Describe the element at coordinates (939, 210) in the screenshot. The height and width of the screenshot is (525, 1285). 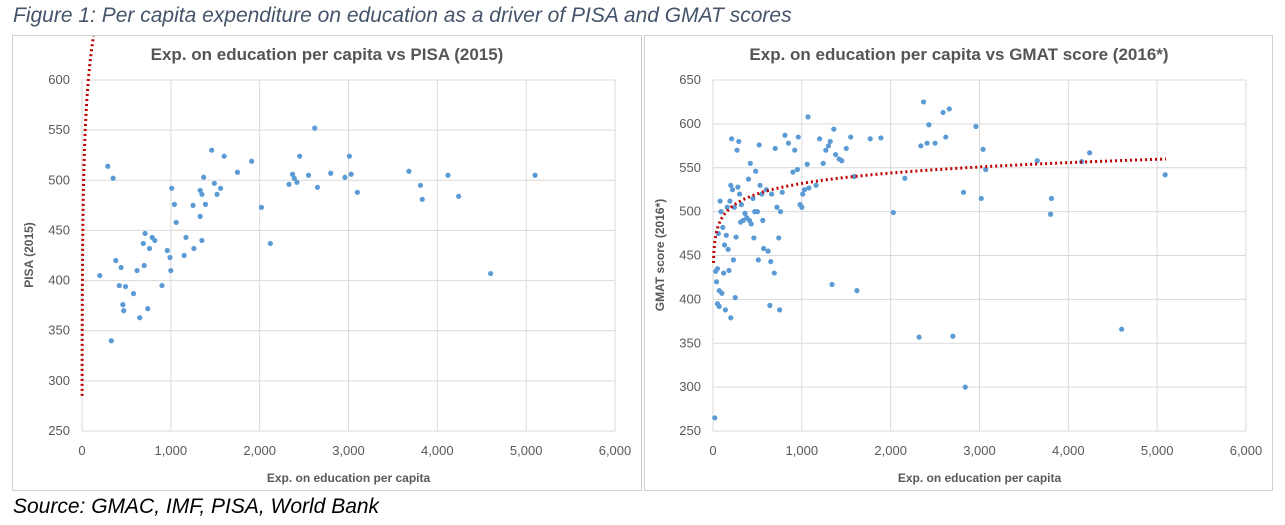
I see `trendline` at that location.